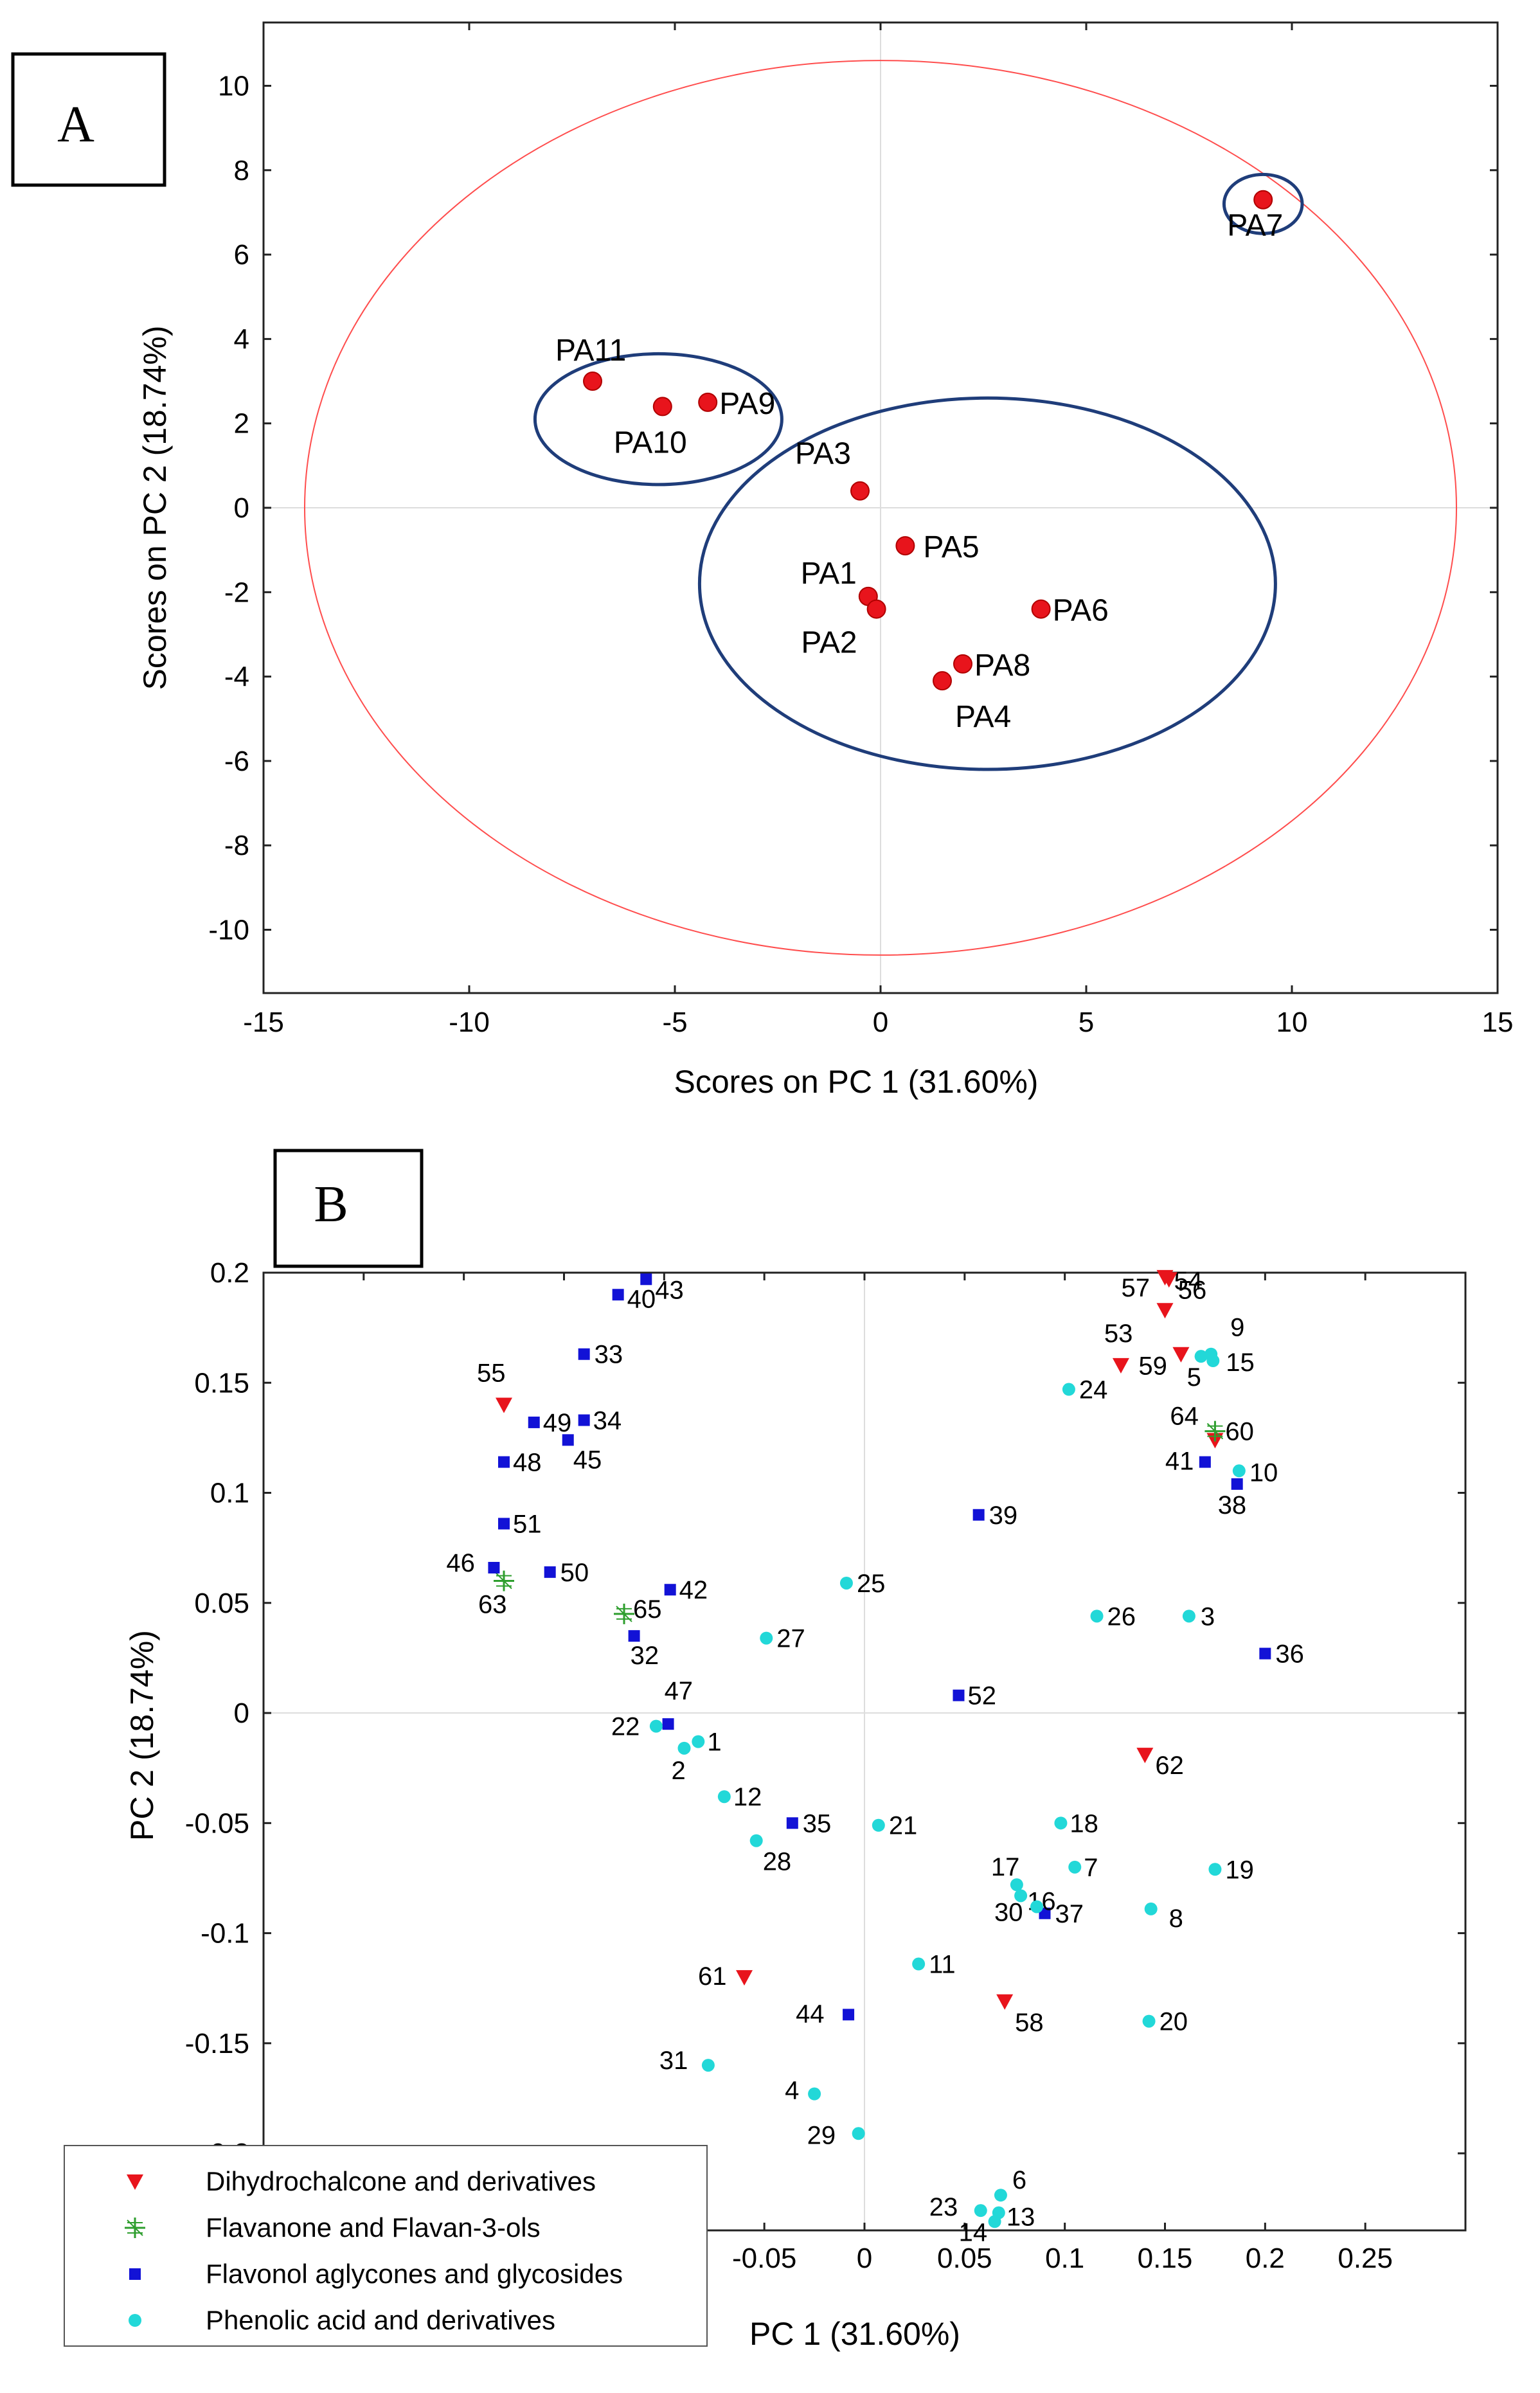 Image resolution: width=1540 pixels, height=2393 pixels. I want to click on loading-point-label: 31, so click(673, 2061).